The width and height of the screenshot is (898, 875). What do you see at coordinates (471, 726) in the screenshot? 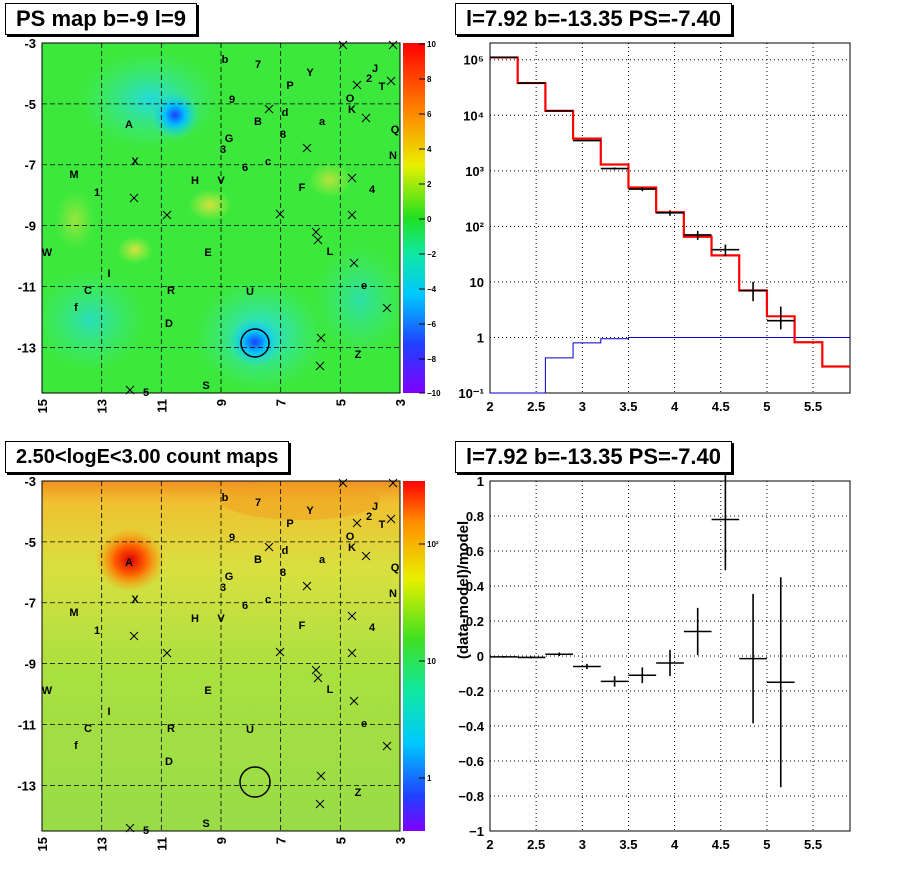
I see `residual-y-tick-label: −0.4` at bounding box center [471, 726].